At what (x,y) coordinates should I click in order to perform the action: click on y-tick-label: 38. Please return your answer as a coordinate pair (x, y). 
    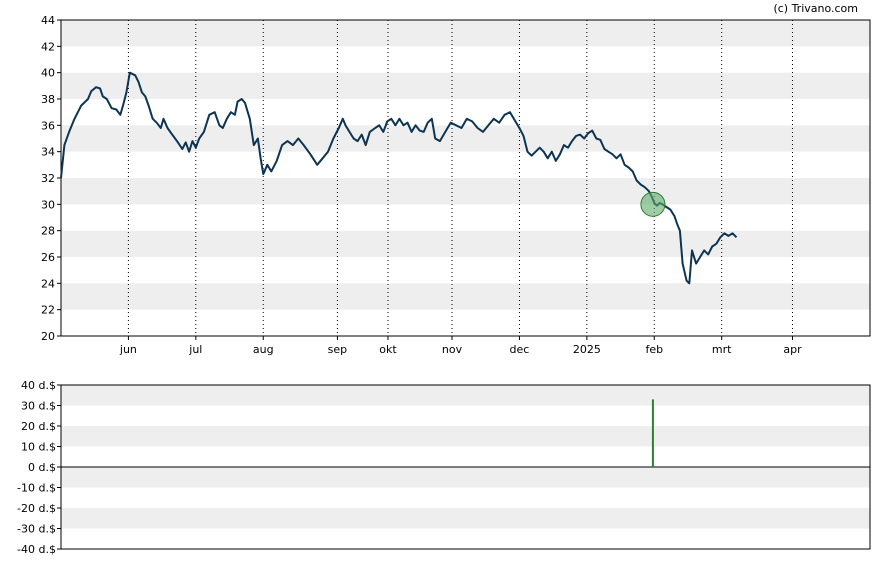
    Looking at the image, I should click on (48, 99).